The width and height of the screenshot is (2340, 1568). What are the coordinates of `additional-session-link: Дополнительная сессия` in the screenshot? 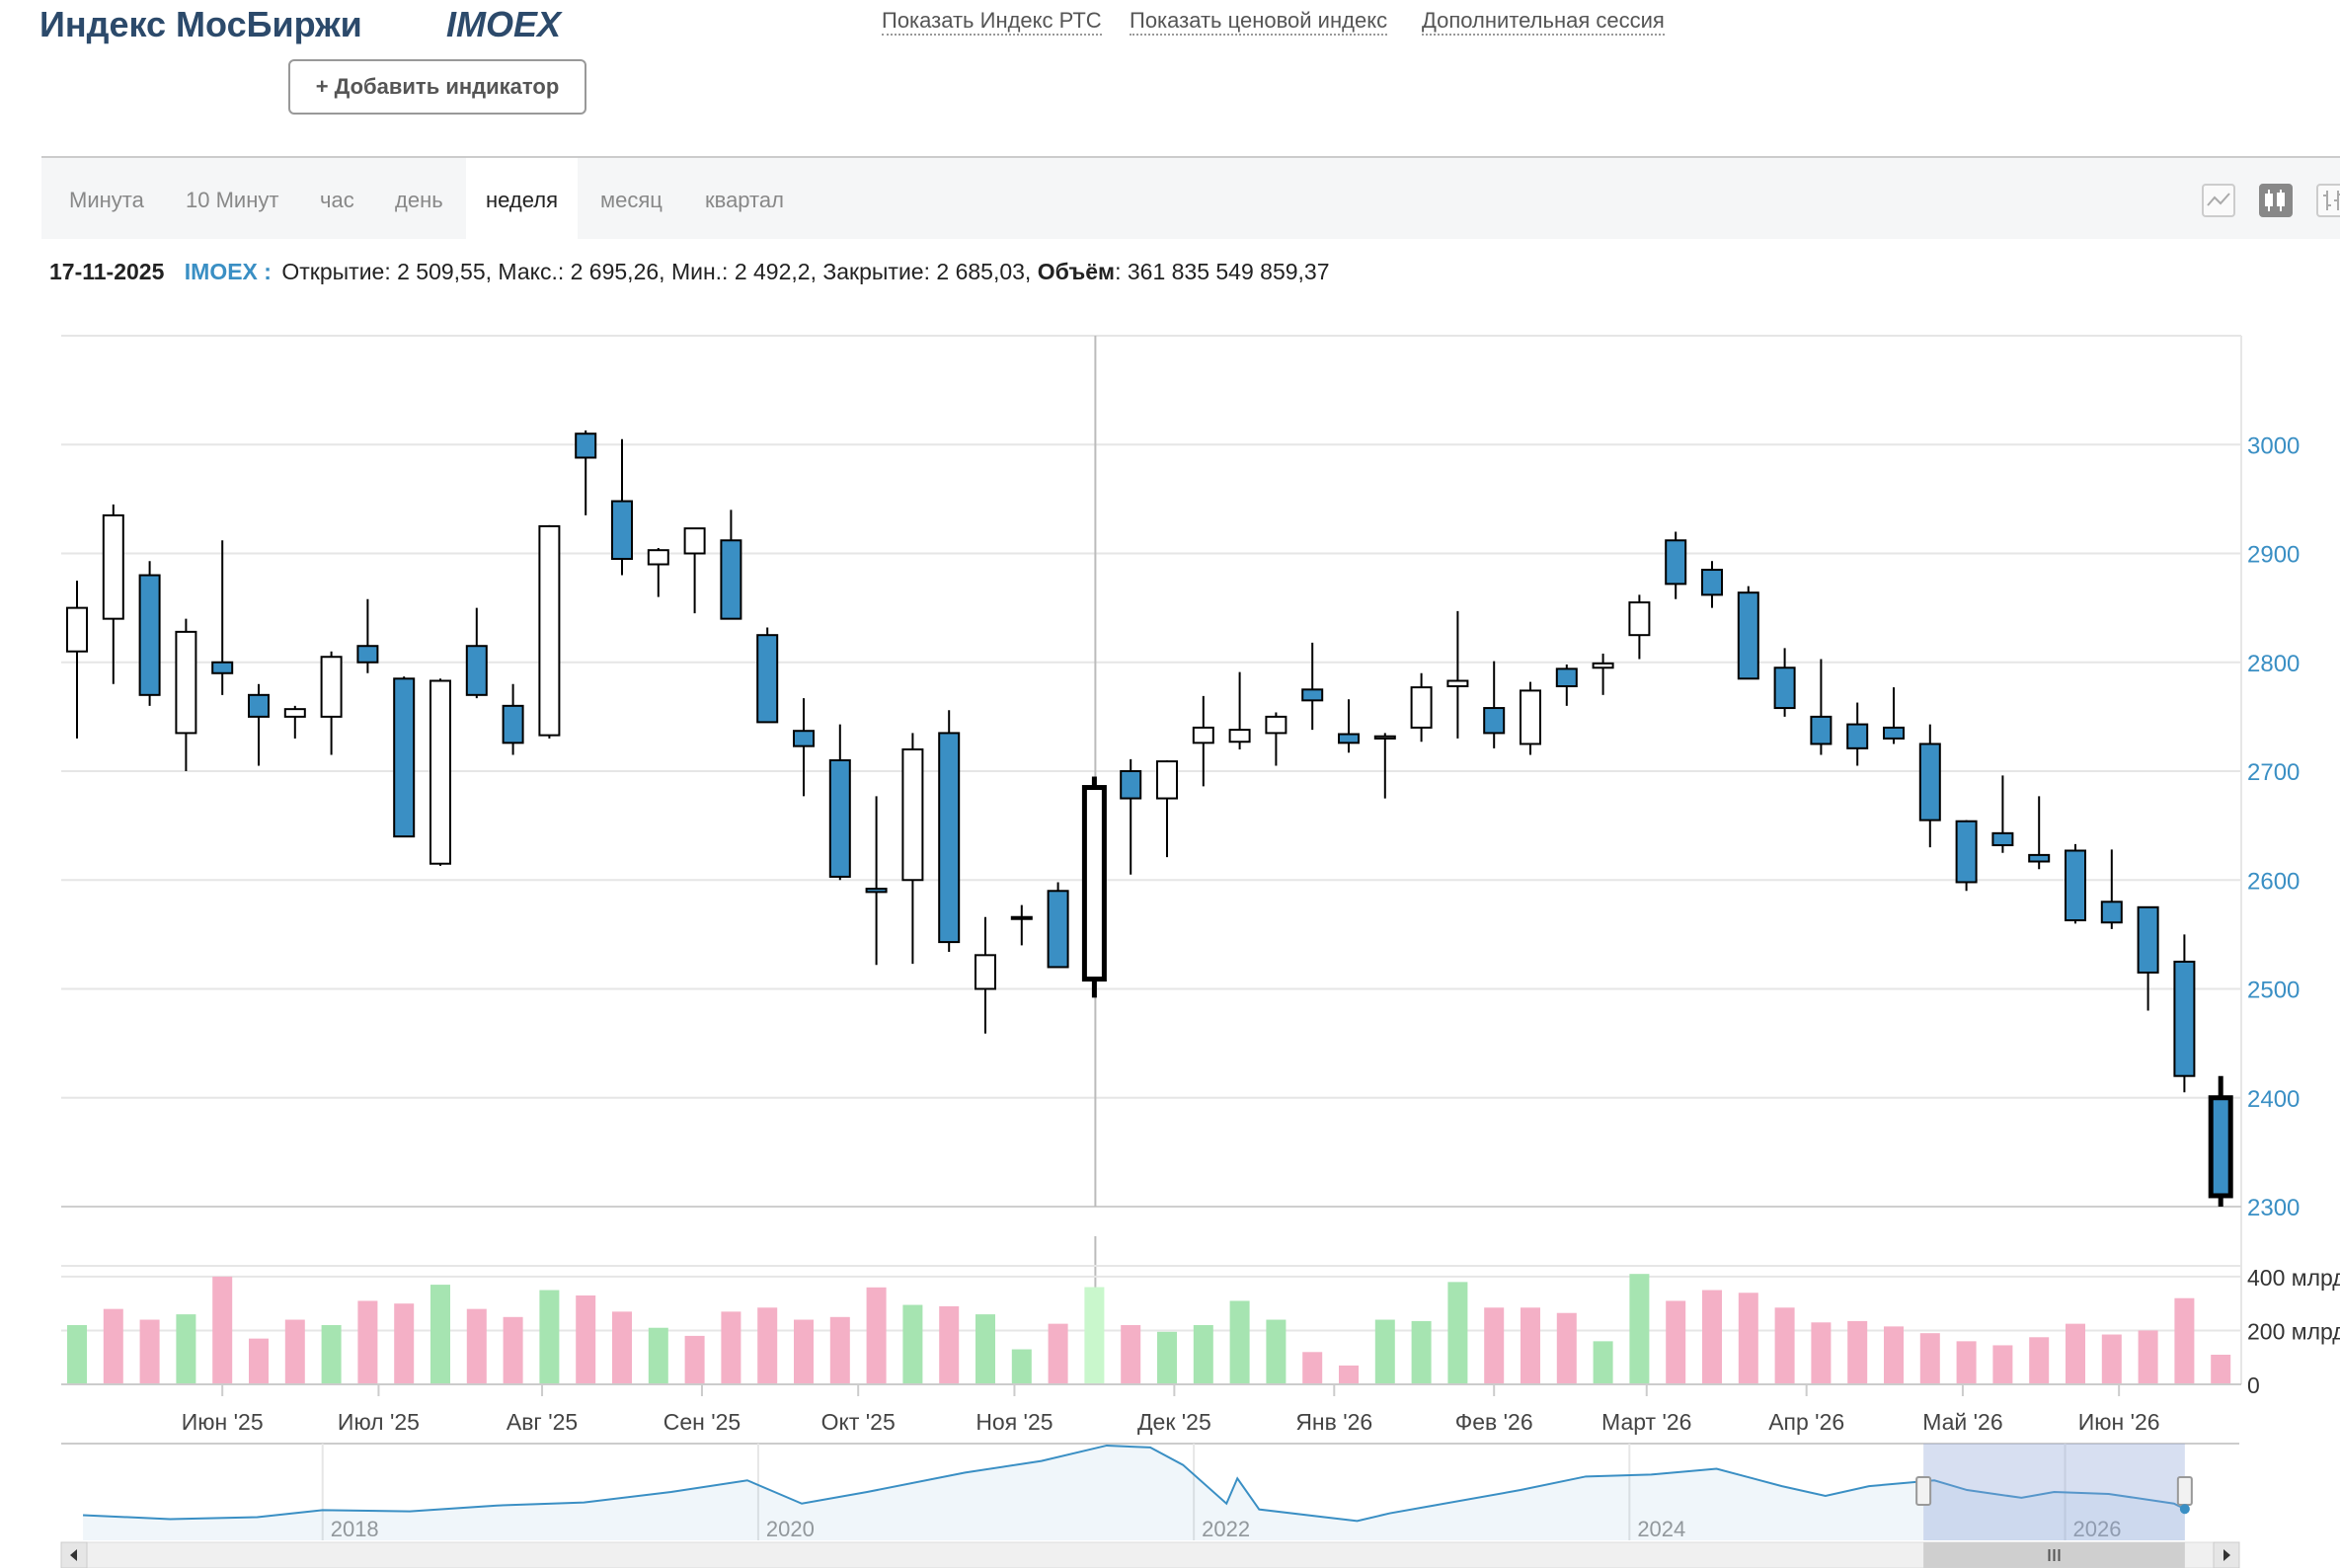 It's located at (1543, 22).